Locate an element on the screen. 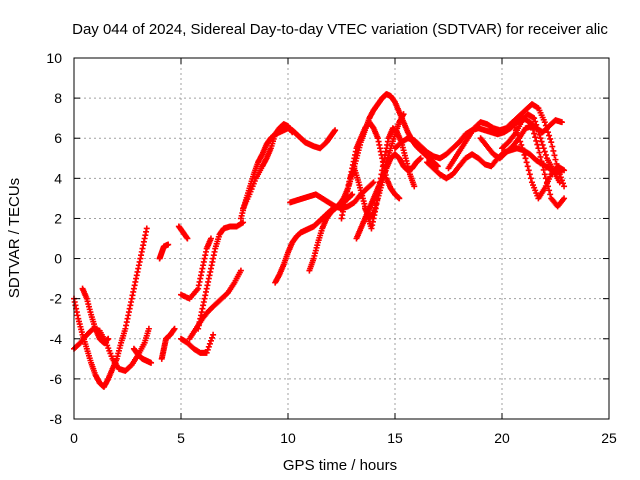 Image resolution: width=640 pixels, height=480 pixels. x-tick-label: 5 is located at coordinates (181, 438).